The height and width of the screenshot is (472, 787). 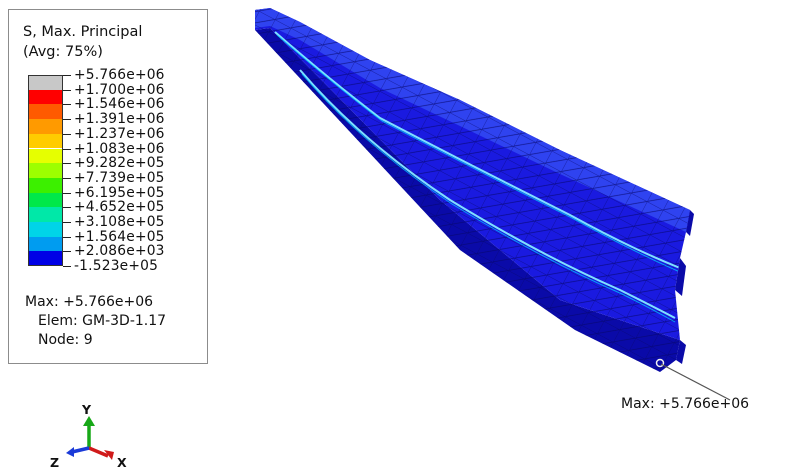 What do you see at coordinates (119, 163) in the screenshot?
I see `legend-level-label: +9.282e+05` at bounding box center [119, 163].